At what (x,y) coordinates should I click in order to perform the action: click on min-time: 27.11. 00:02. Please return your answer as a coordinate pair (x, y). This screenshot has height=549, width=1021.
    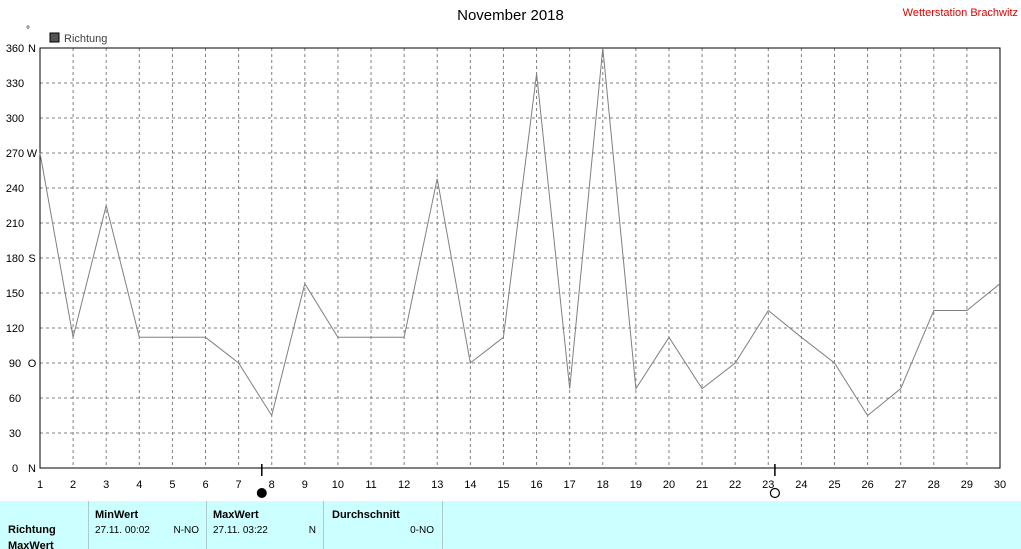
    Looking at the image, I should click on (122, 530).